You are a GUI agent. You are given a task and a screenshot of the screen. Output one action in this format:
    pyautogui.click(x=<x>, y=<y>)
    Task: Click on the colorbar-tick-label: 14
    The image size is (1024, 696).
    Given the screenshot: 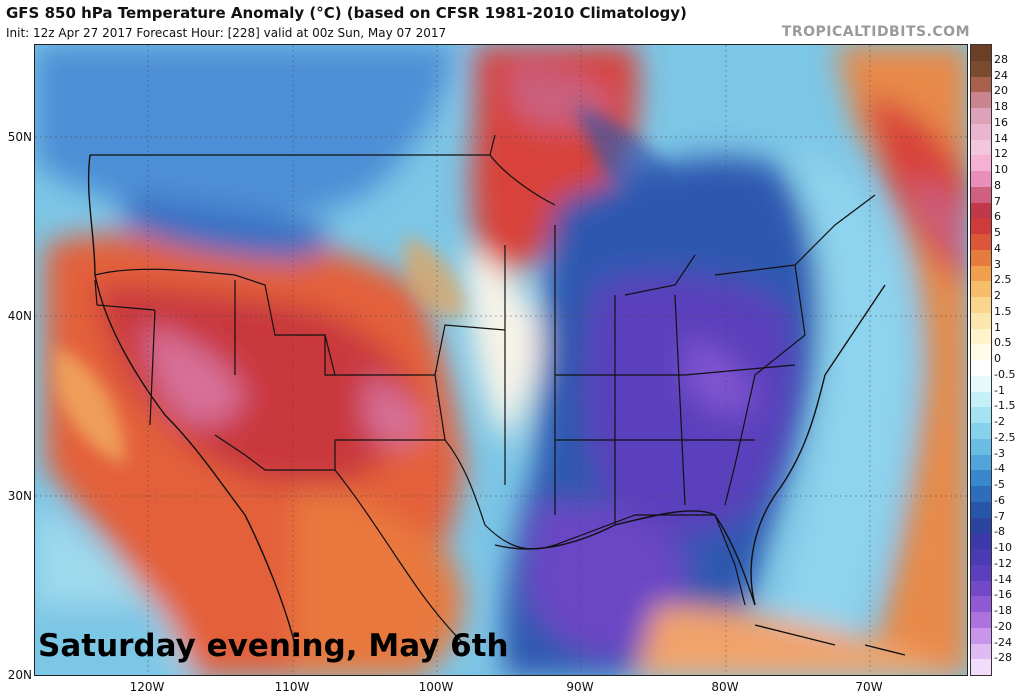 What is the action you would take?
    pyautogui.click(x=1001, y=138)
    